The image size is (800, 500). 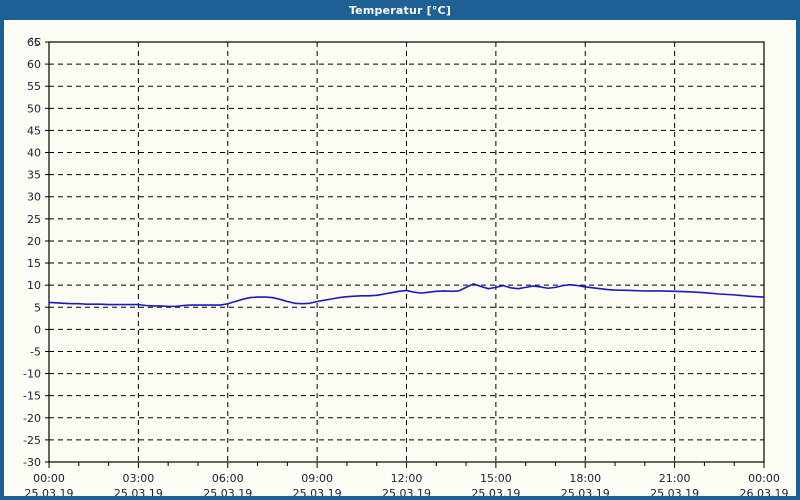 I want to click on y-axis-tick-label: 65, so click(x=34, y=42).